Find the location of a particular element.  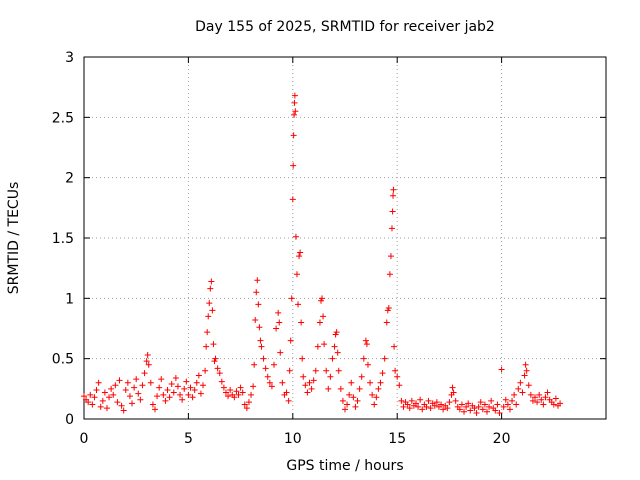

y-tick-label: 0.5 is located at coordinates (63, 360).